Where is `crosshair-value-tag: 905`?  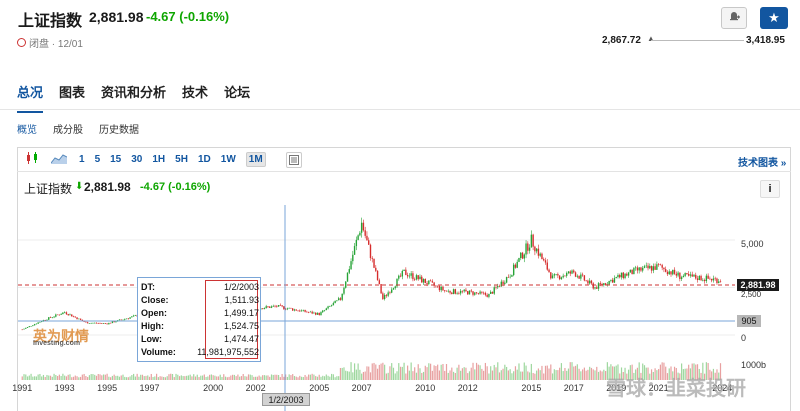
crosshair-value-tag: 905 is located at coordinates (749, 321).